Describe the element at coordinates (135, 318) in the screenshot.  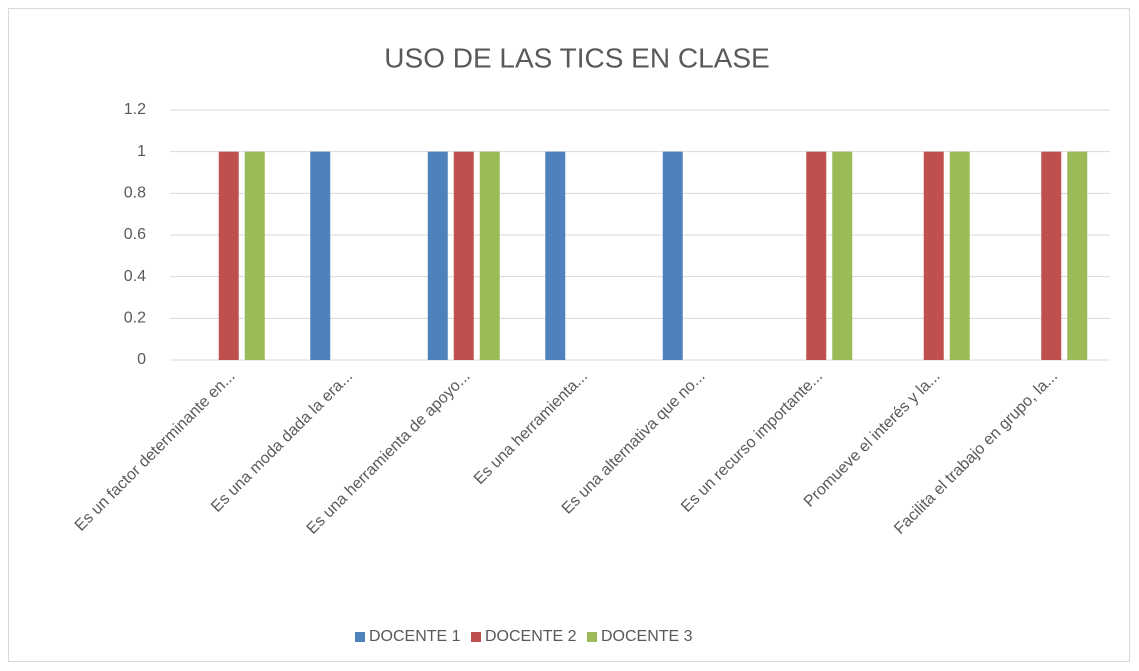
I see `y-tick-label: 0.2` at that location.